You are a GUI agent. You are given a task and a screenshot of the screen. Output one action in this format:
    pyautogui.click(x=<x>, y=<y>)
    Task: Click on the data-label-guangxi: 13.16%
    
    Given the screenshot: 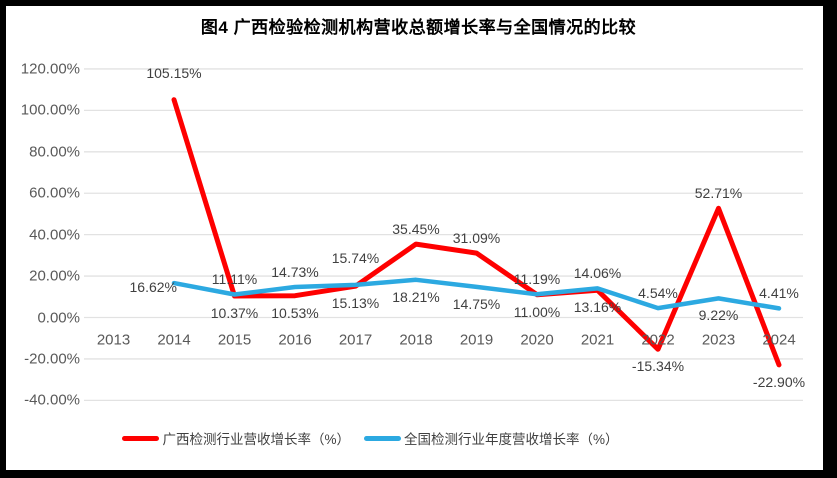 What is the action you would take?
    pyautogui.click(x=597, y=307)
    